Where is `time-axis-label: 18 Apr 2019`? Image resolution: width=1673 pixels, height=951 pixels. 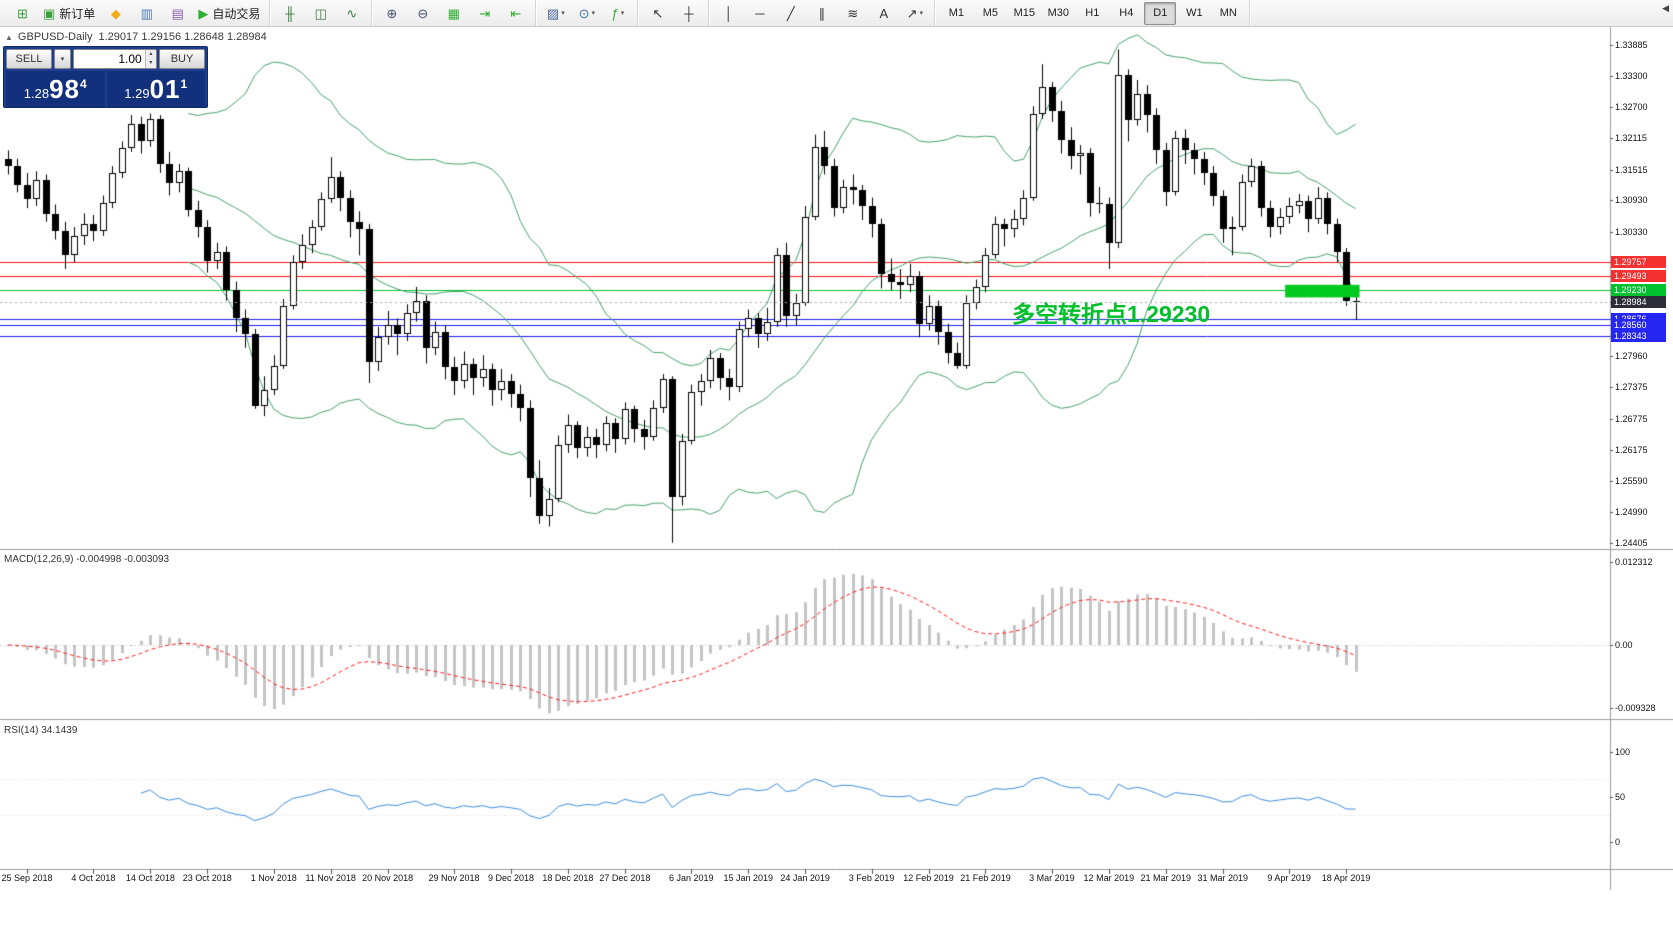 time-axis-label: 18 Apr 2019 is located at coordinates (1346, 878).